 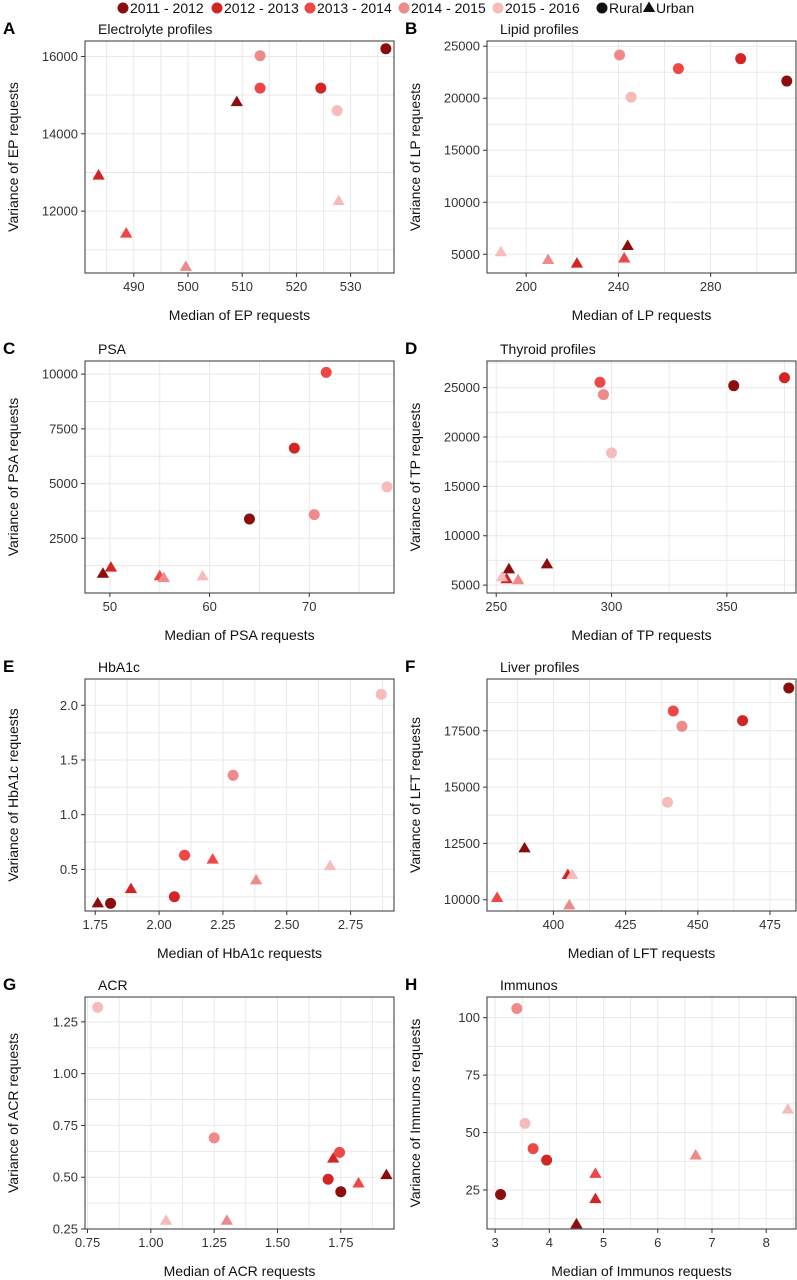 What do you see at coordinates (415, 477) in the screenshot?
I see `y-axis-title: Variance of TP requests` at bounding box center [415, 477].